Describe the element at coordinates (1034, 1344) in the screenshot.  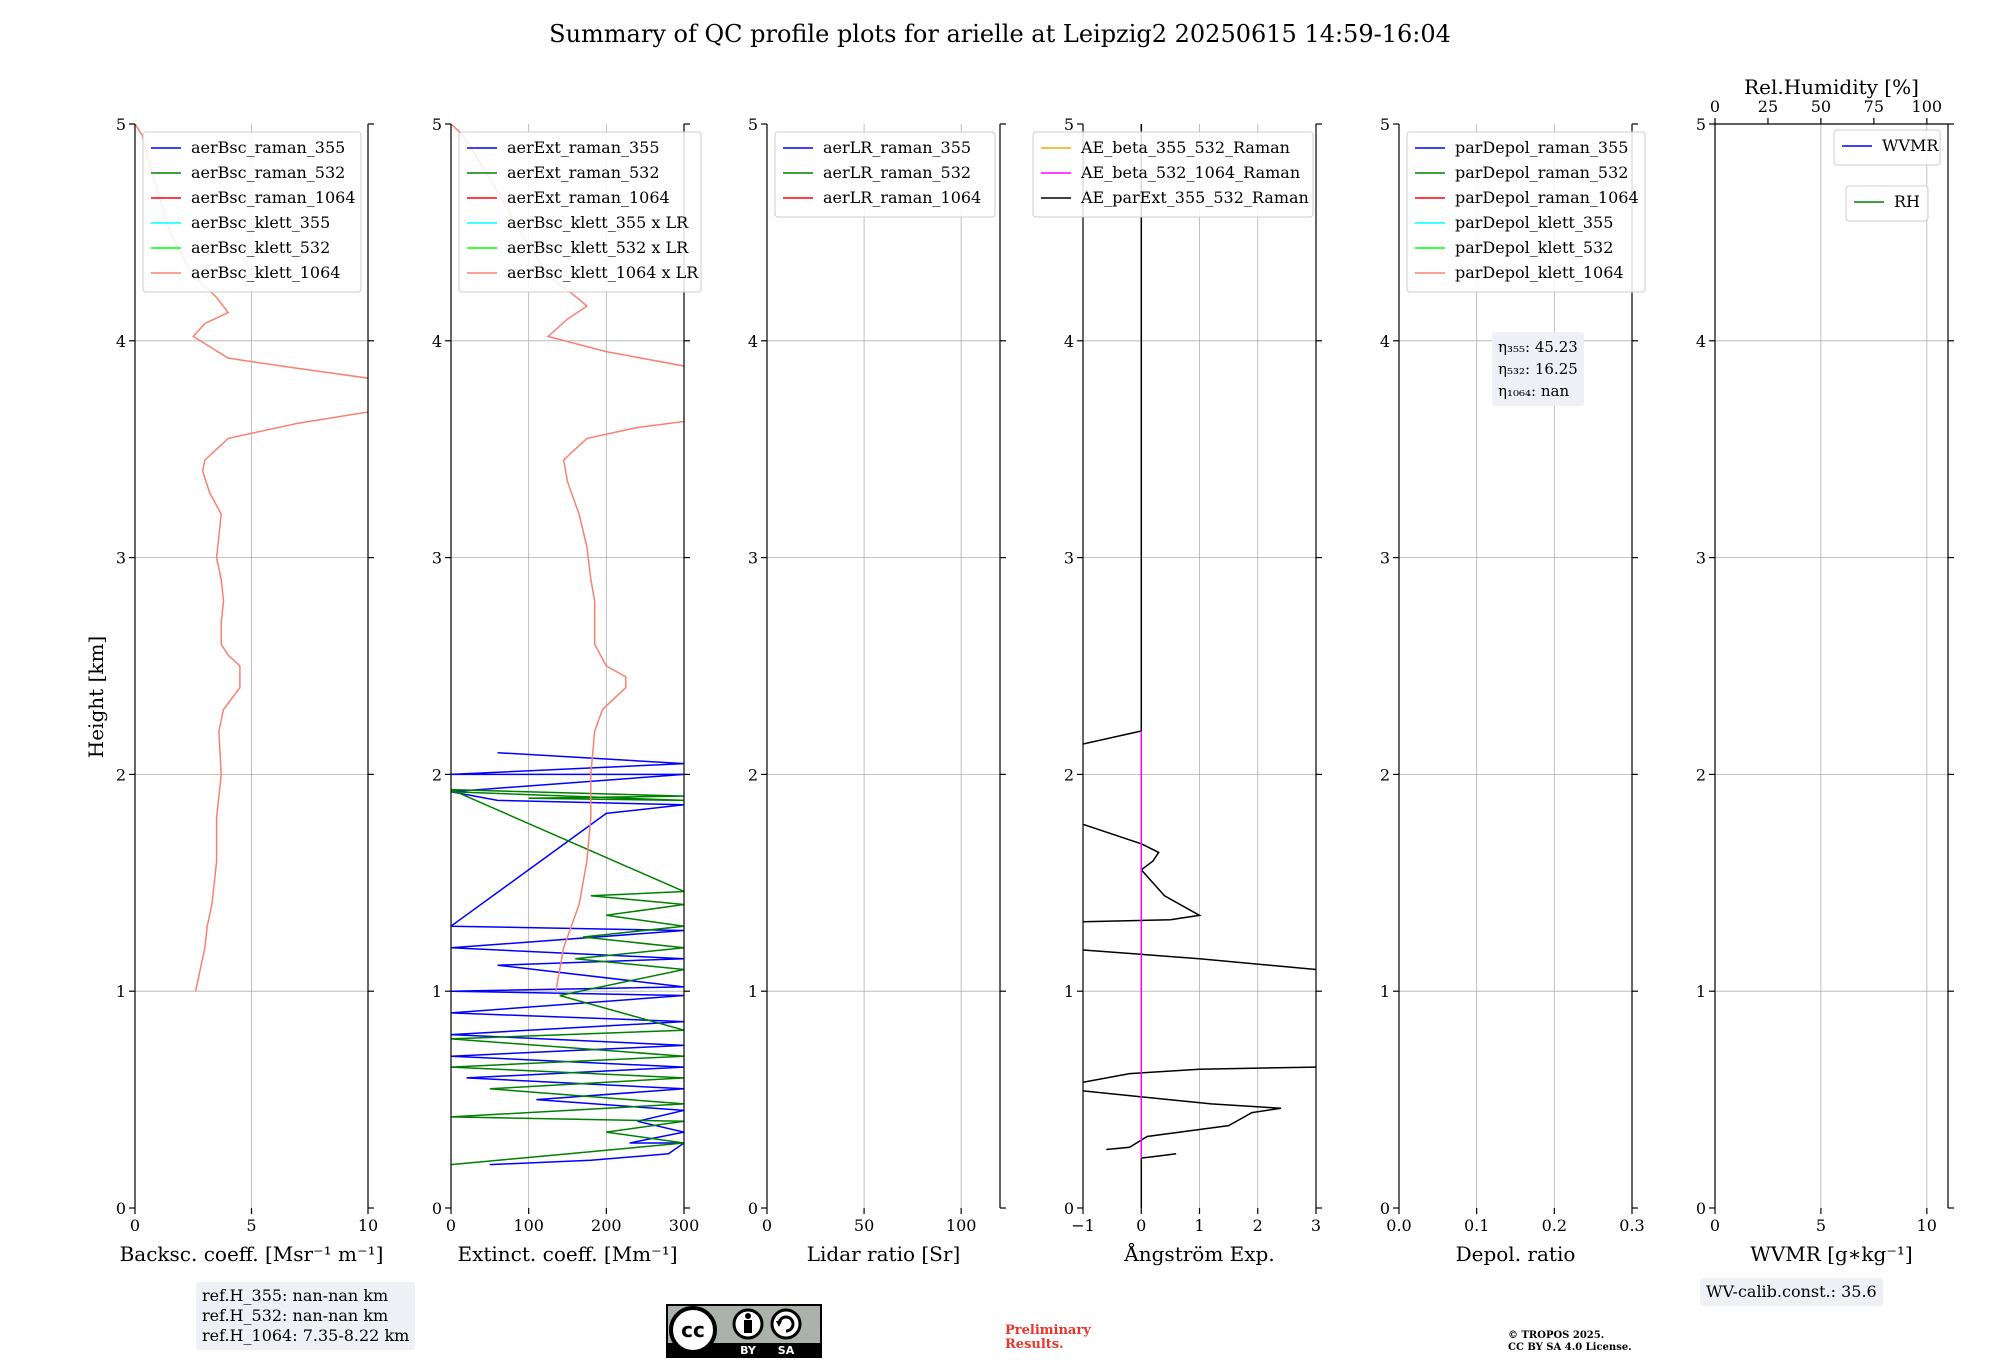
I see `preliminary-line-2: Results.` at that location.